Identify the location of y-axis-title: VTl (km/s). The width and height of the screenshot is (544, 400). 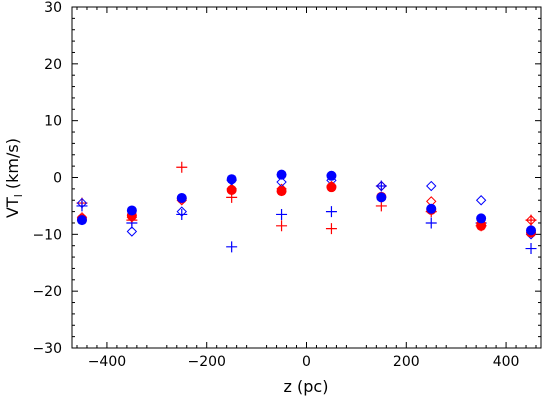
(14, 178).